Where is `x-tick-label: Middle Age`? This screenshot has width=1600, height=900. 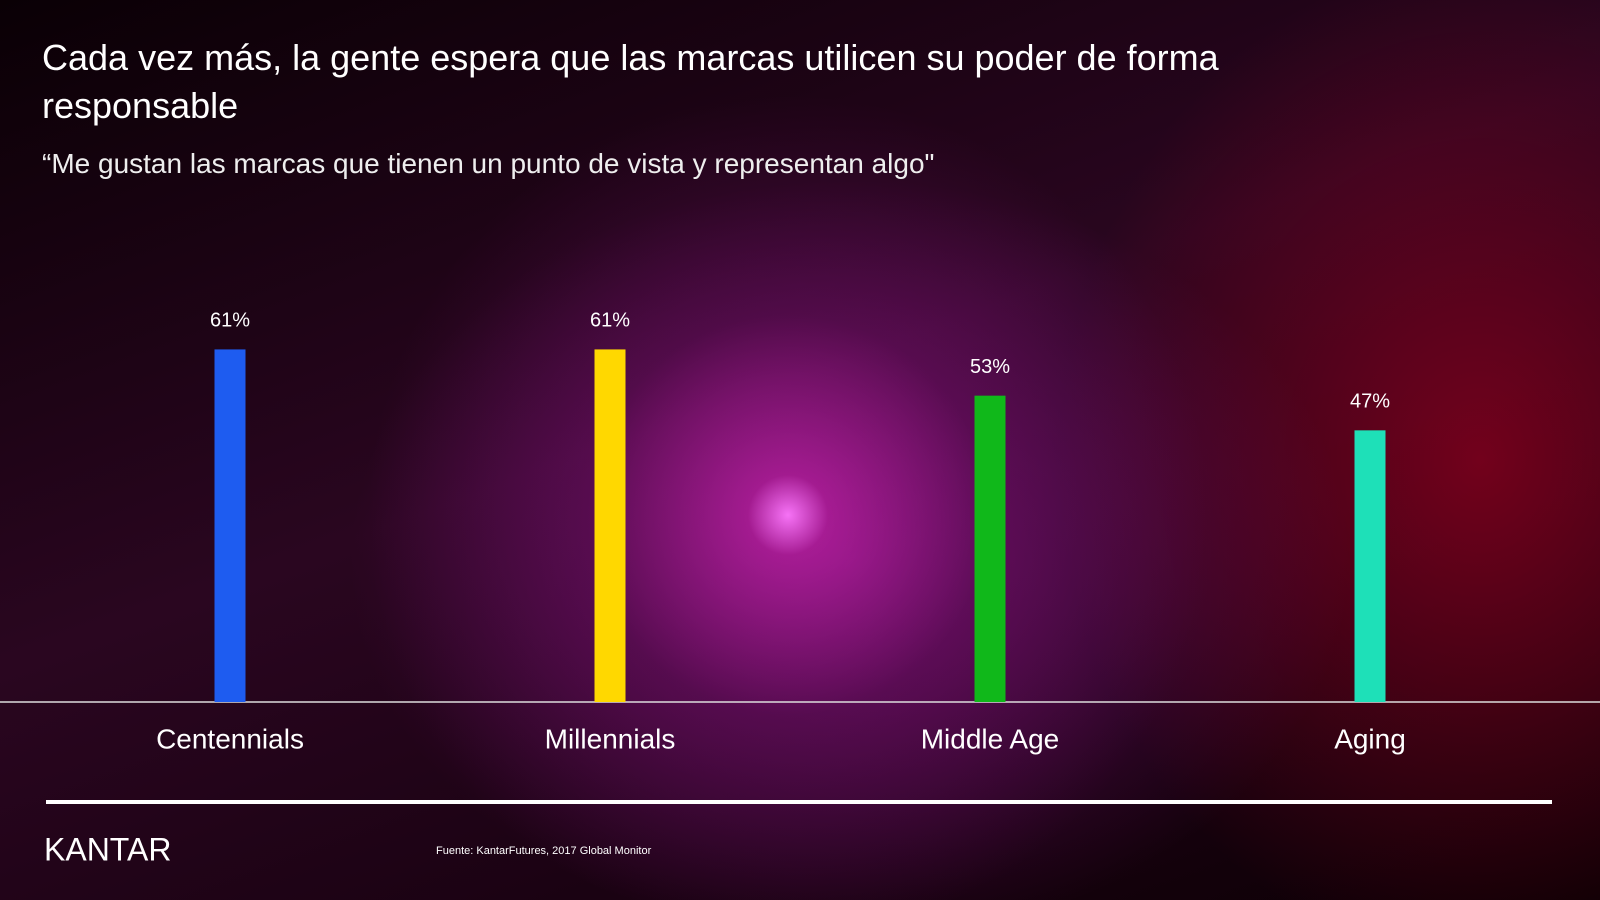 x-tick-label: Middle Age is located at coordinates (990, 738).